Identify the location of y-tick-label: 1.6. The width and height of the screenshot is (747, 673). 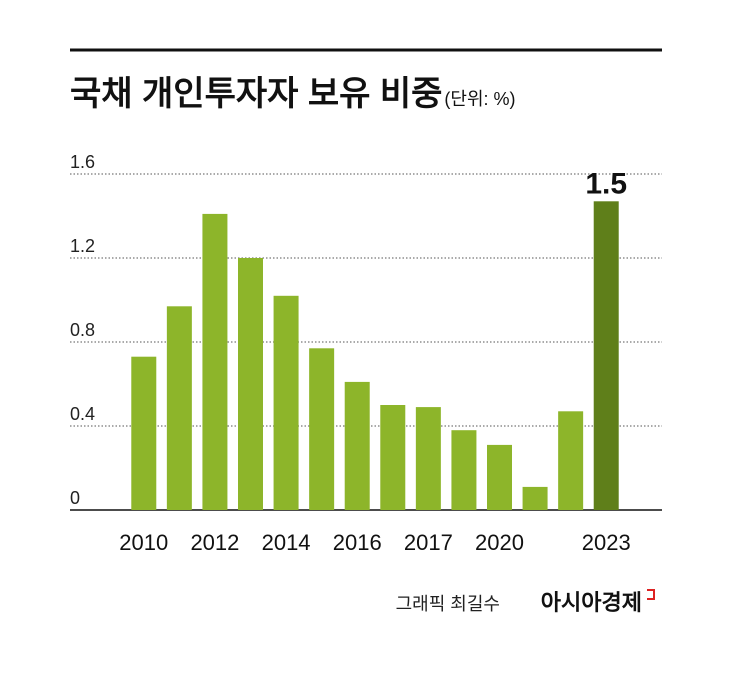
(82, 162).